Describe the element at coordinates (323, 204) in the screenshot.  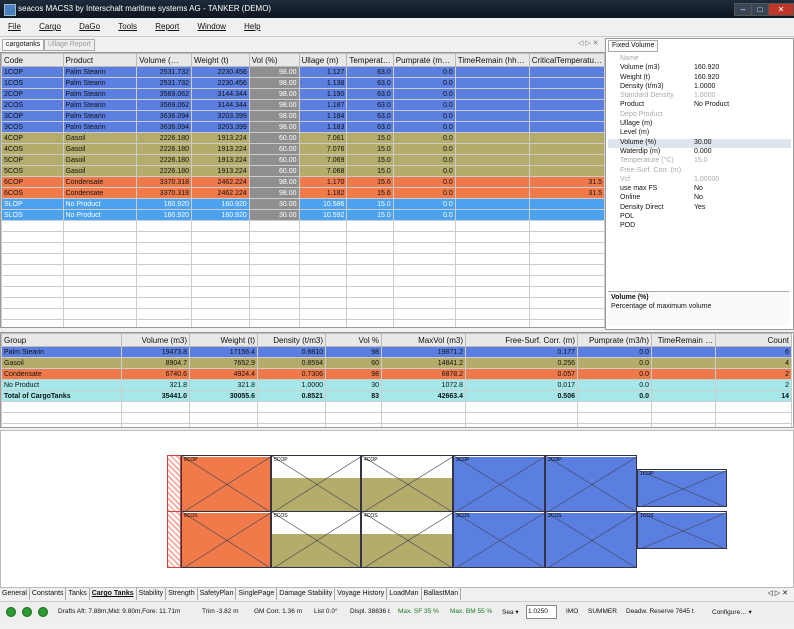
I see `table-cell: 10.586` at that location.